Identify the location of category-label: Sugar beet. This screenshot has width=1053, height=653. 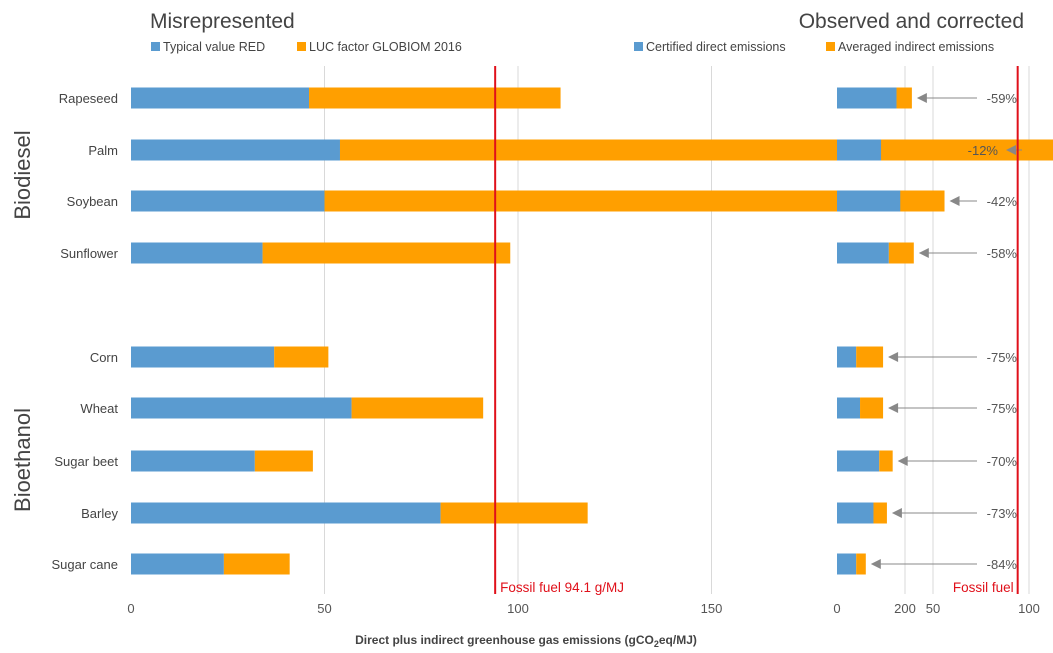
(86, 461).